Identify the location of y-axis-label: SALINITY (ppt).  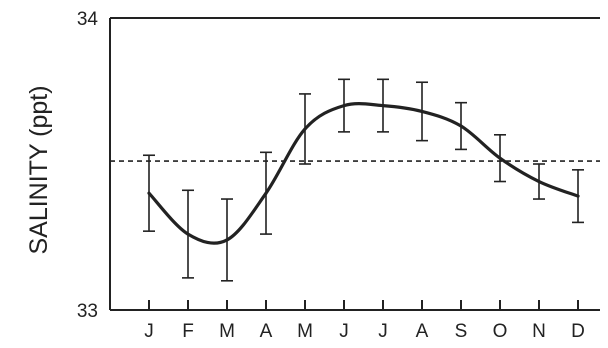
(39, 169).